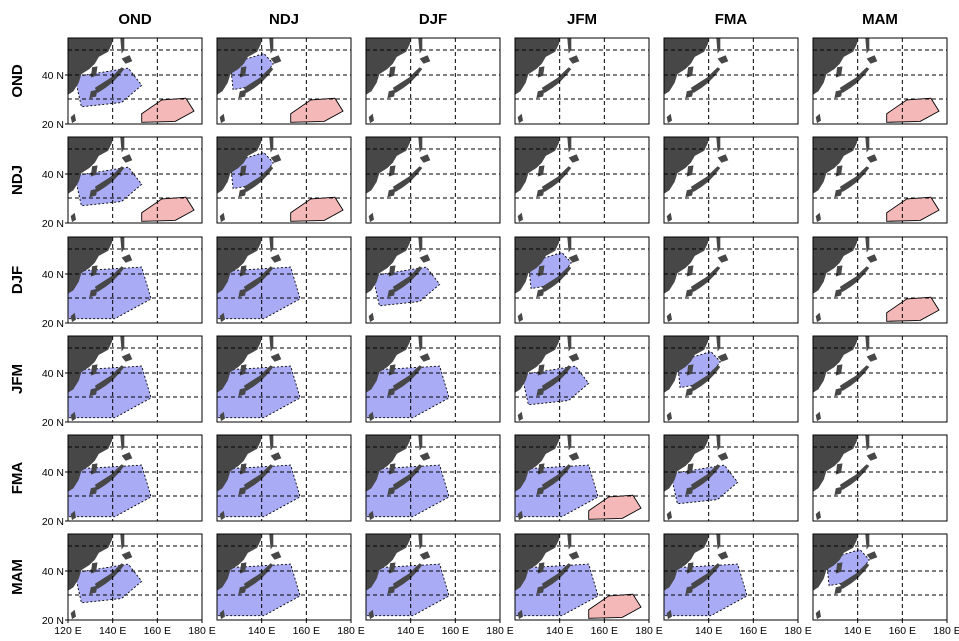  Describe the element at coordinates (880, 180) in the screenshot. I see `map-panel-ndj-mam` at that location.